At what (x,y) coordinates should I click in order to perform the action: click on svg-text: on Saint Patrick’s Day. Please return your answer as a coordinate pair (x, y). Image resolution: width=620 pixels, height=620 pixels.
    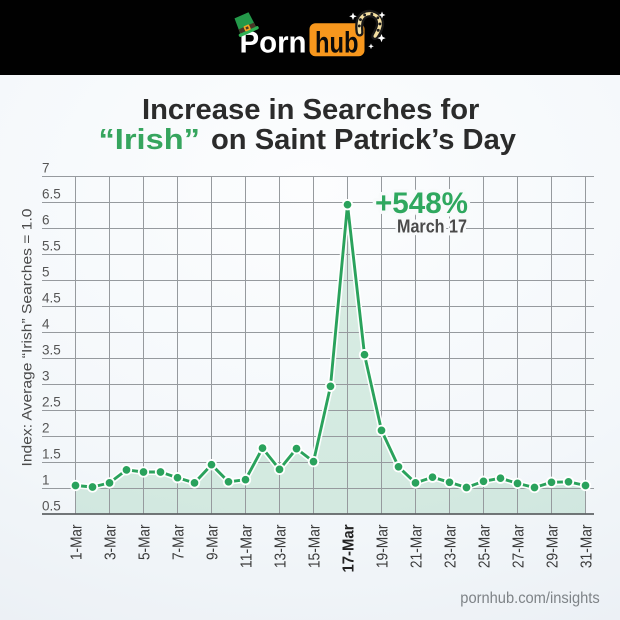
    Looking at the image, I should click on (363, 140).